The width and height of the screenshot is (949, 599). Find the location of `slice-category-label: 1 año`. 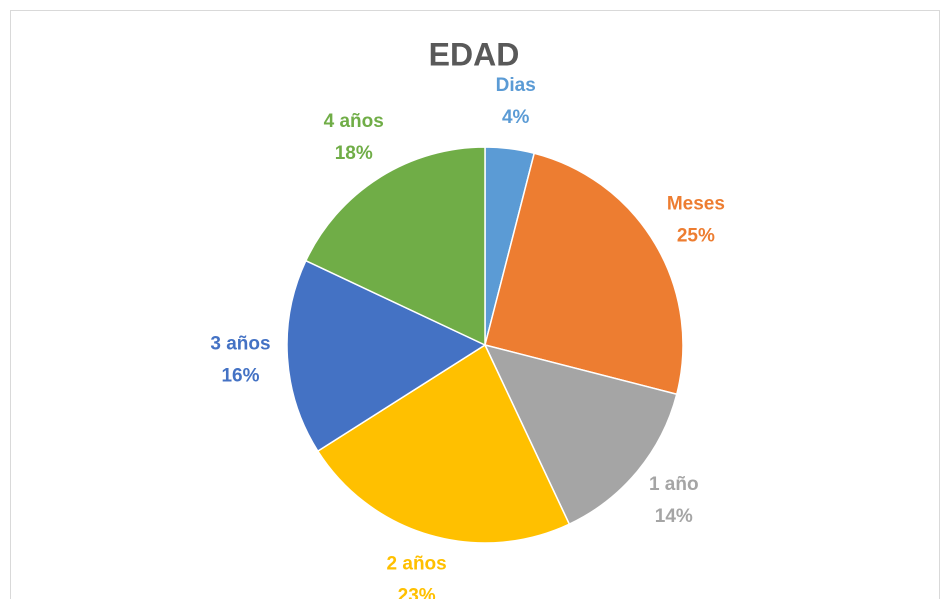

slice-category-label: 1 año is located at coordinates (674, 484).